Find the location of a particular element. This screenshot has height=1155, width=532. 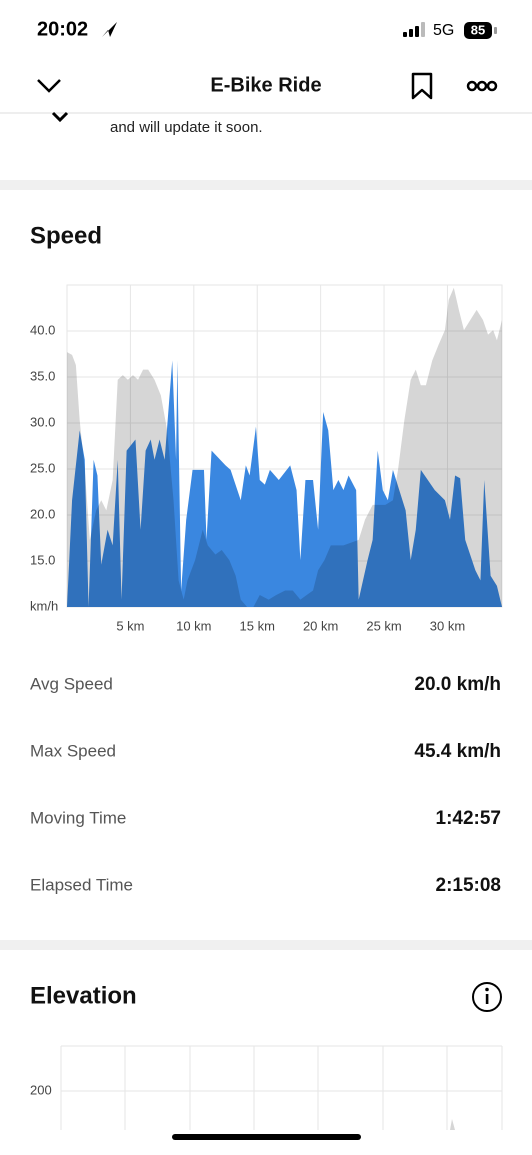

notice-text: and will update it soon. is located at coordinates (186, 127).